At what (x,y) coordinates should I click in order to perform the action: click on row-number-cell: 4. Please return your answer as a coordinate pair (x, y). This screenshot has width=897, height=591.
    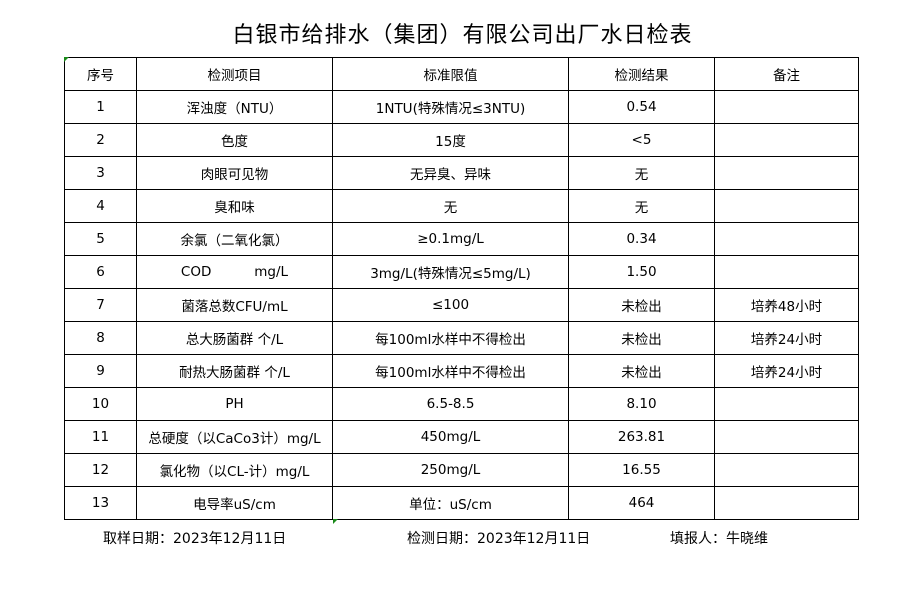
    Looking at the image, I should click on (100, 206).